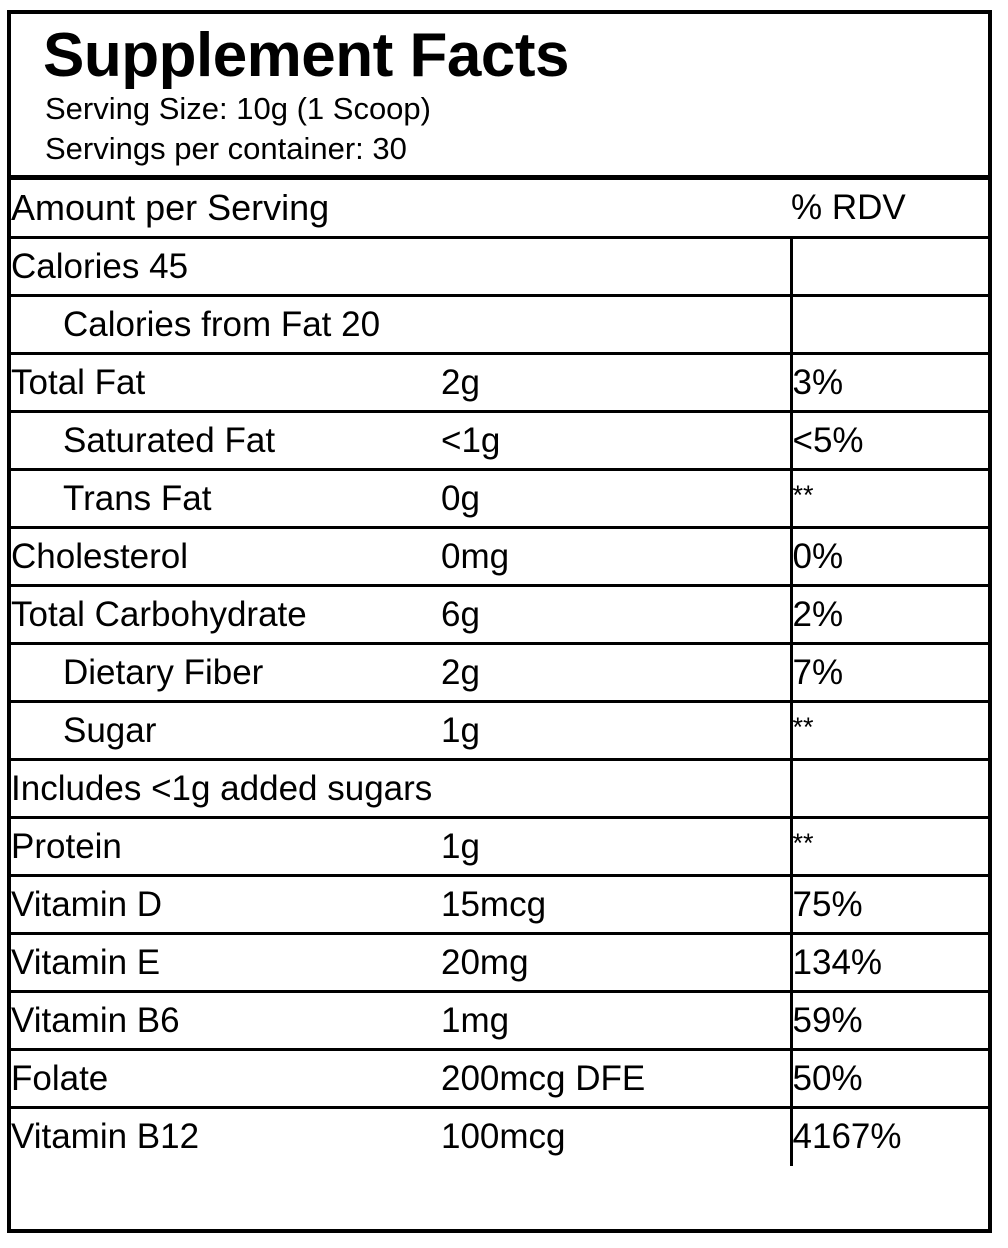 The height and width of the screenshot is (1248, 1008). I want to click on row-label: Saturated Fat, so click(226, 440).